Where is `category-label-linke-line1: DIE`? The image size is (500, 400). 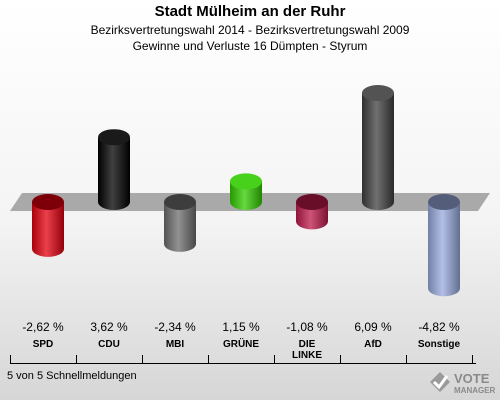 category-label-linke-line1: DIE is located at coordinates (307, 344).